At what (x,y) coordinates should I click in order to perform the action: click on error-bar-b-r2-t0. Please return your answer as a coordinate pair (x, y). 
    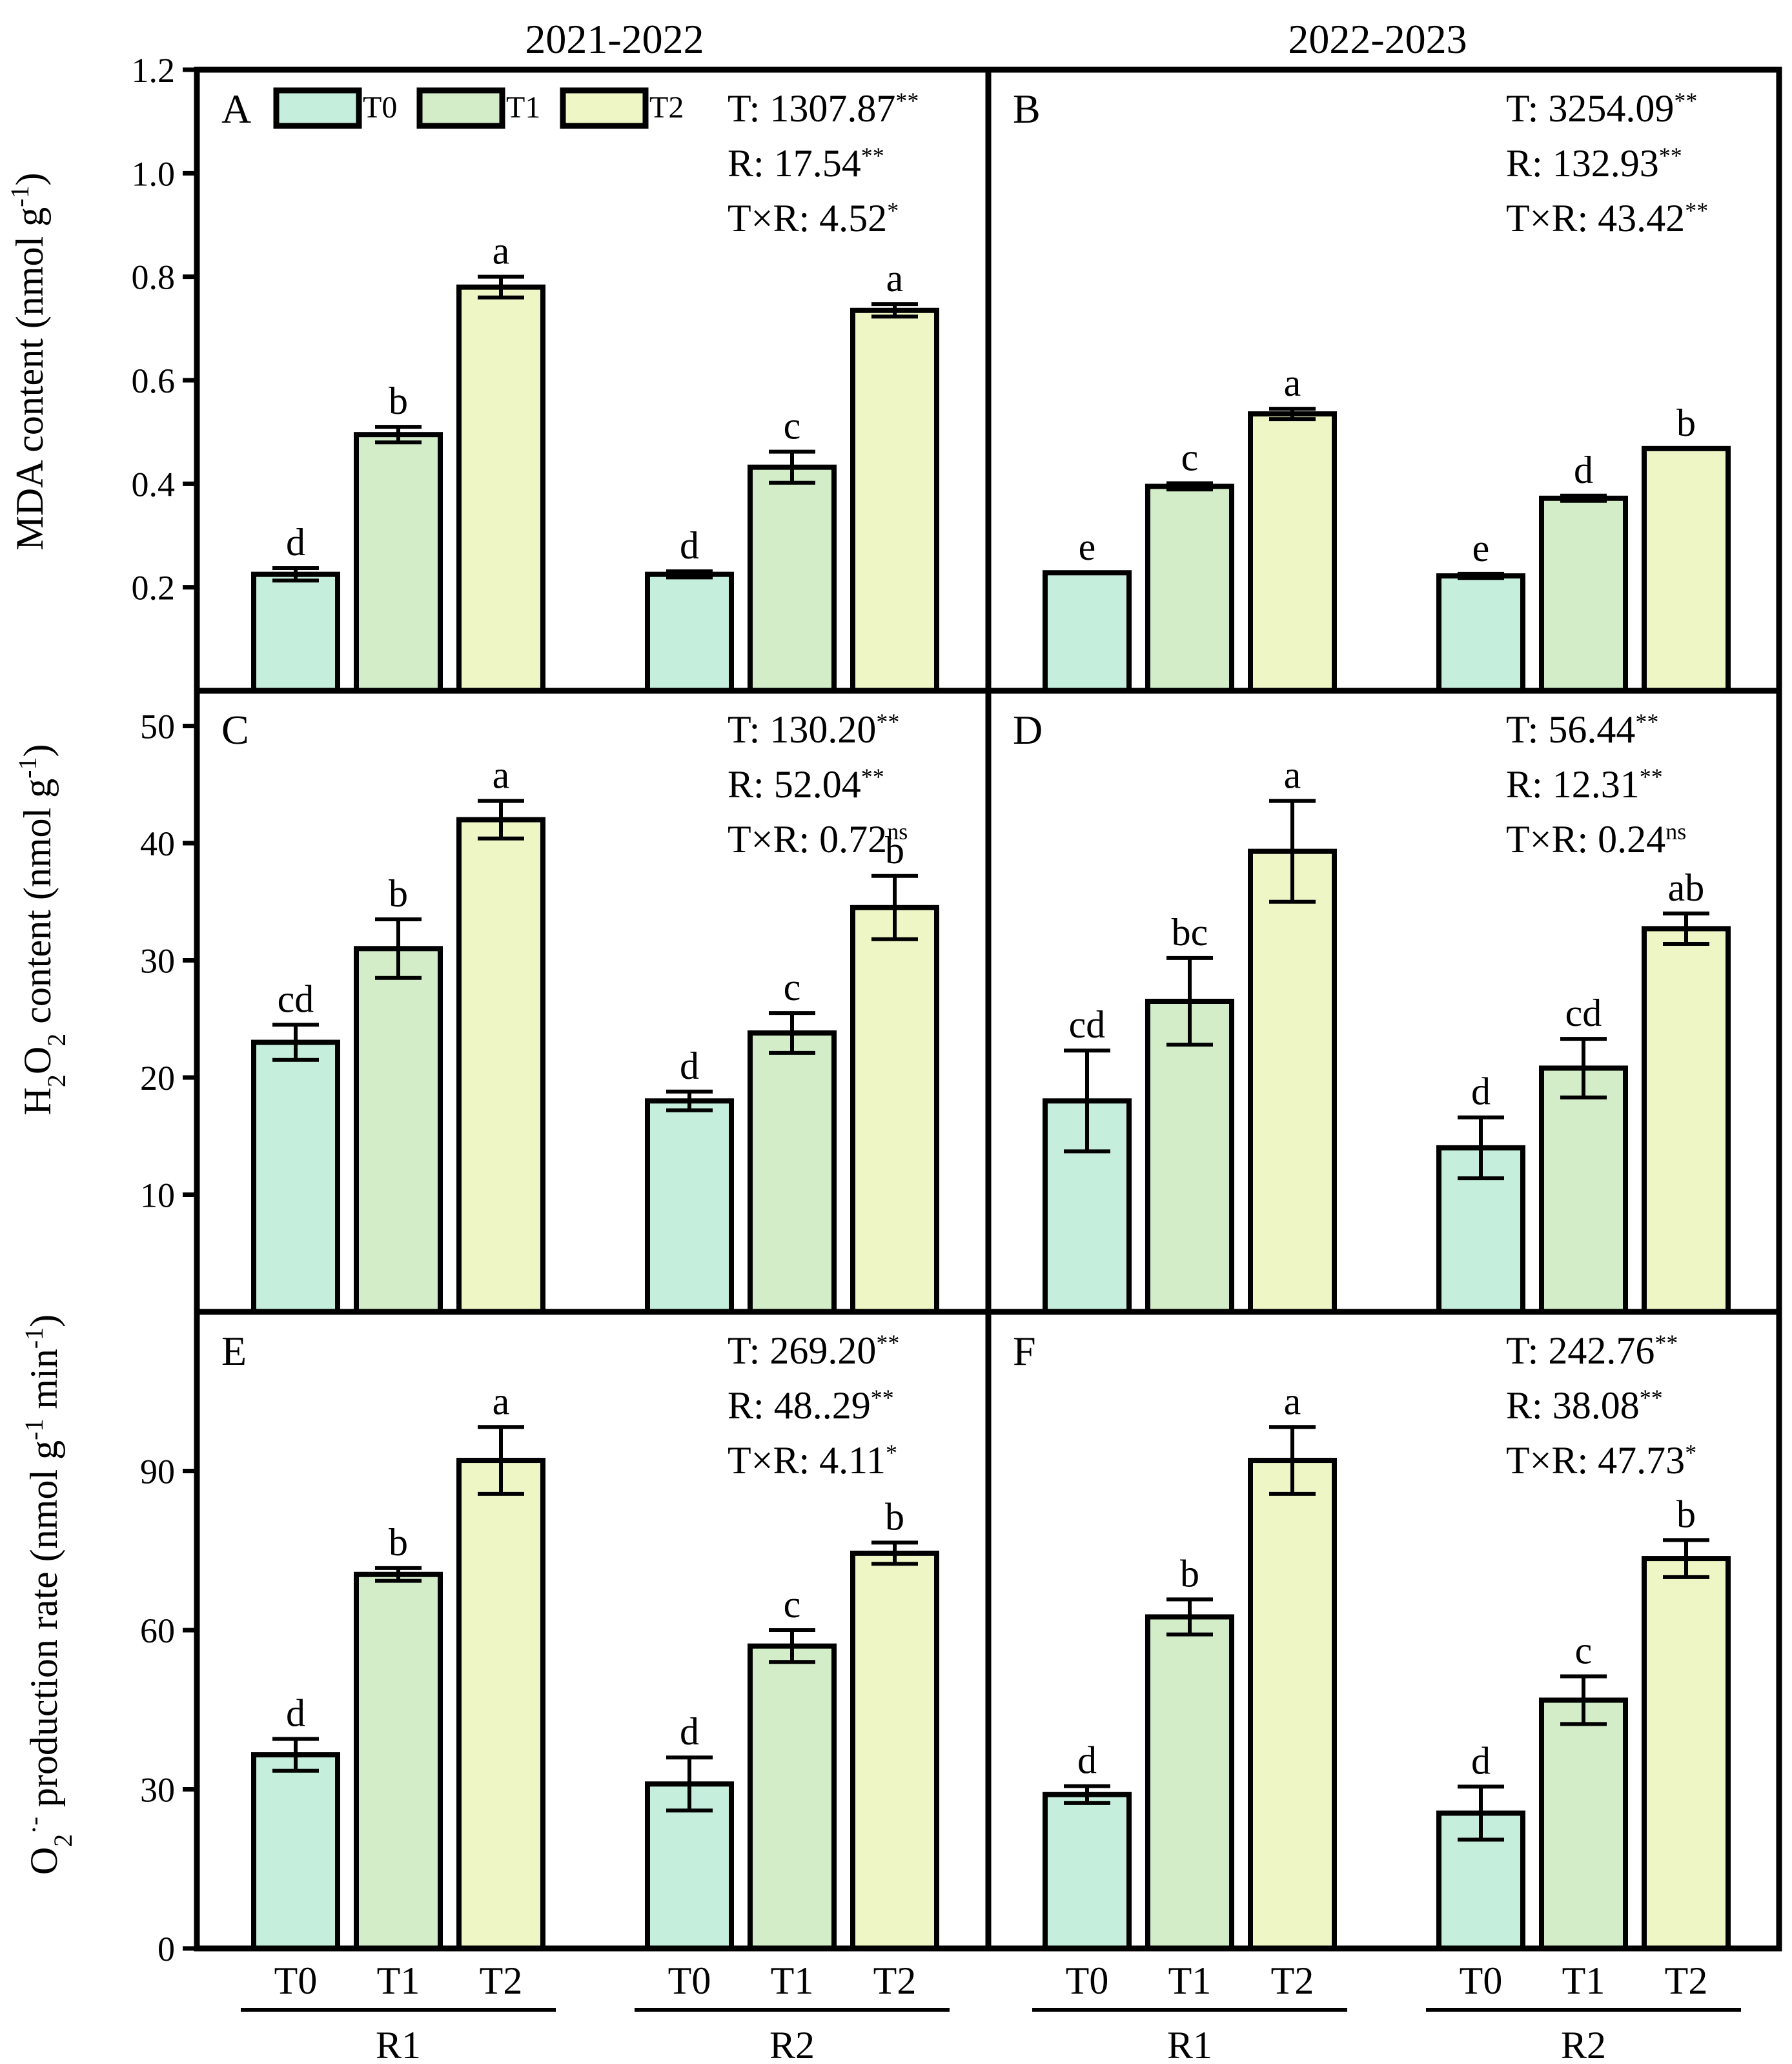
    Looking at the image, I should click on (1481, 575).